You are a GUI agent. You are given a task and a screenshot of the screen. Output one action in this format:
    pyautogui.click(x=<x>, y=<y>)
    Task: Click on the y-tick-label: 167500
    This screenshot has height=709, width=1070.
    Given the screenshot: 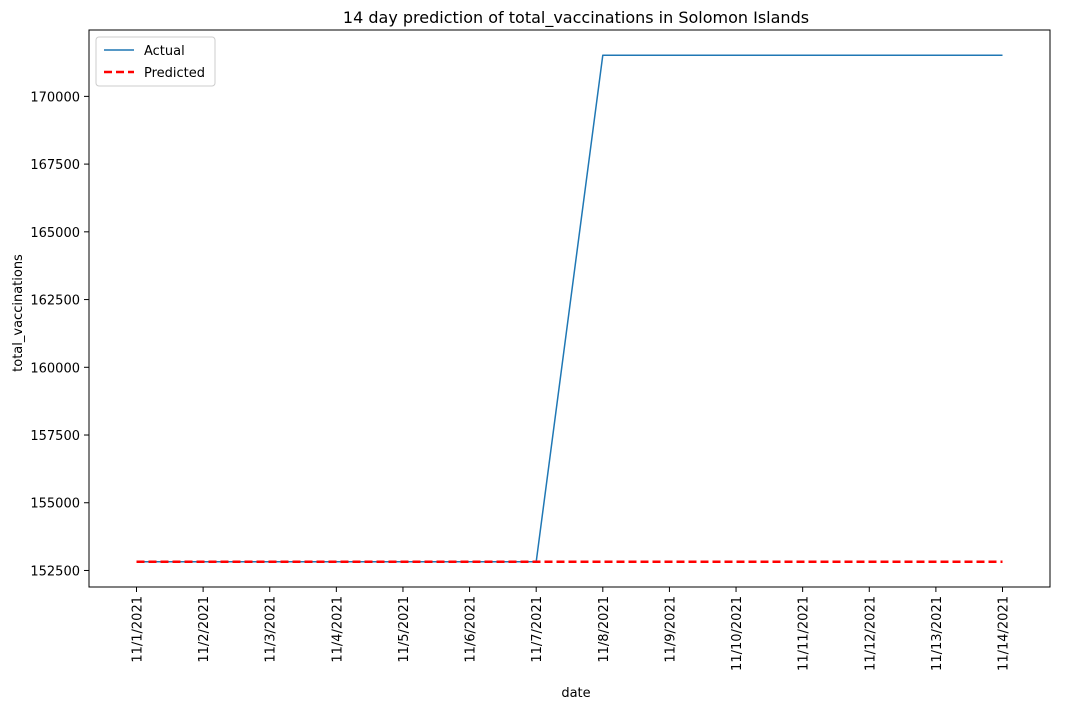 What is the action you would take?
    pyautogui.click(x=55, y=165)
    